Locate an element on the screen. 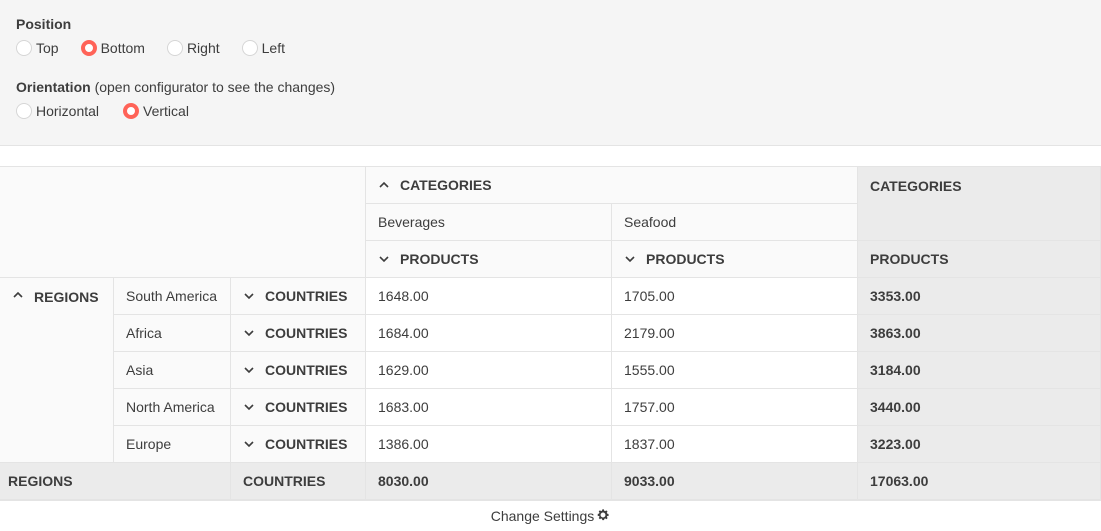 This screenshot has width=1101, height=531. data-cell: 1684.00 is located at coordinates (489, 333).